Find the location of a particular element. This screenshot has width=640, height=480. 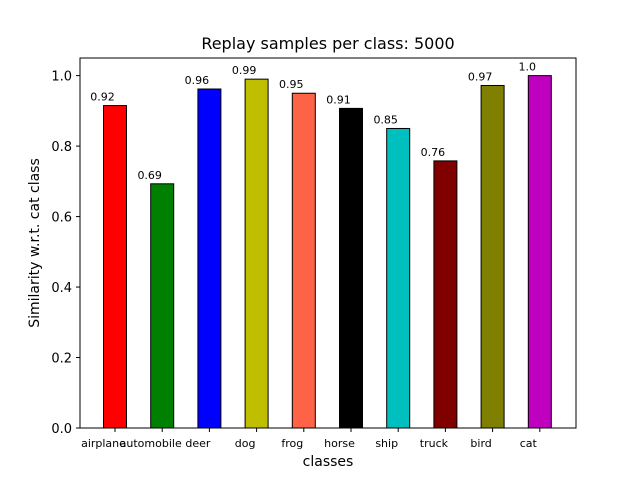

bar-truck is located at coordinates (445, 294).